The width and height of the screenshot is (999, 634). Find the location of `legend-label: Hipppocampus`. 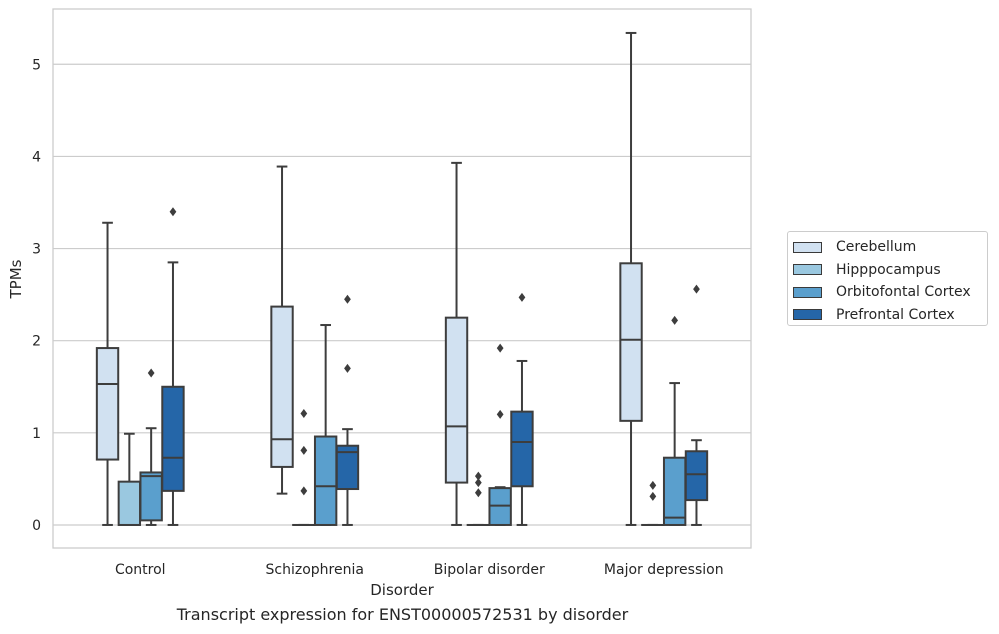

legend-label: Hipppocampus is located at coordinates (888, 269).